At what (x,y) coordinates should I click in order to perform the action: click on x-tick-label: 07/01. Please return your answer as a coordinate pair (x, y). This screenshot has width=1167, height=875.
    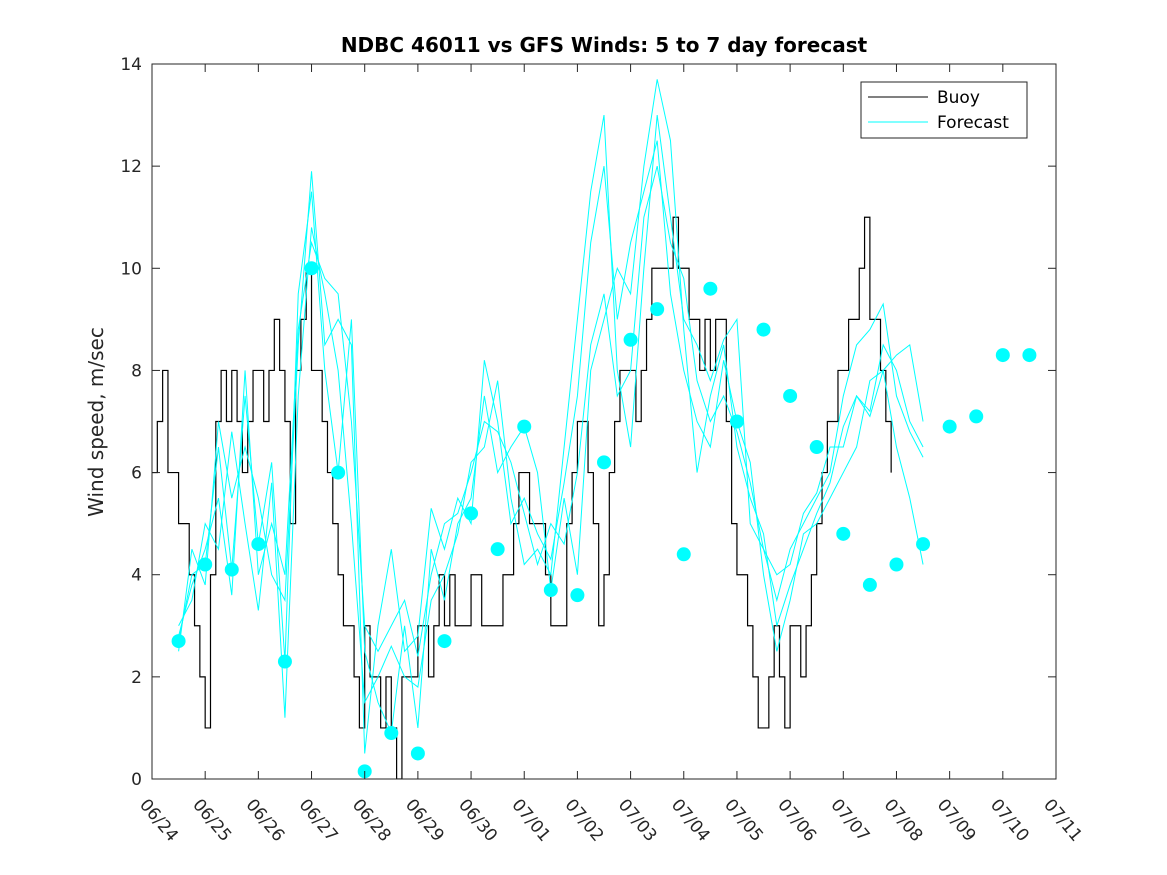
    Looking at the image, I should click on (530, 820).